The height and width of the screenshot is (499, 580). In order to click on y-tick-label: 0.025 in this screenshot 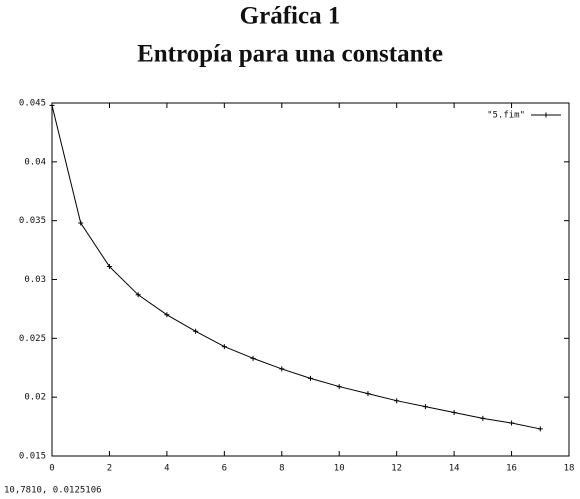, I will do `click(32, 339)`.